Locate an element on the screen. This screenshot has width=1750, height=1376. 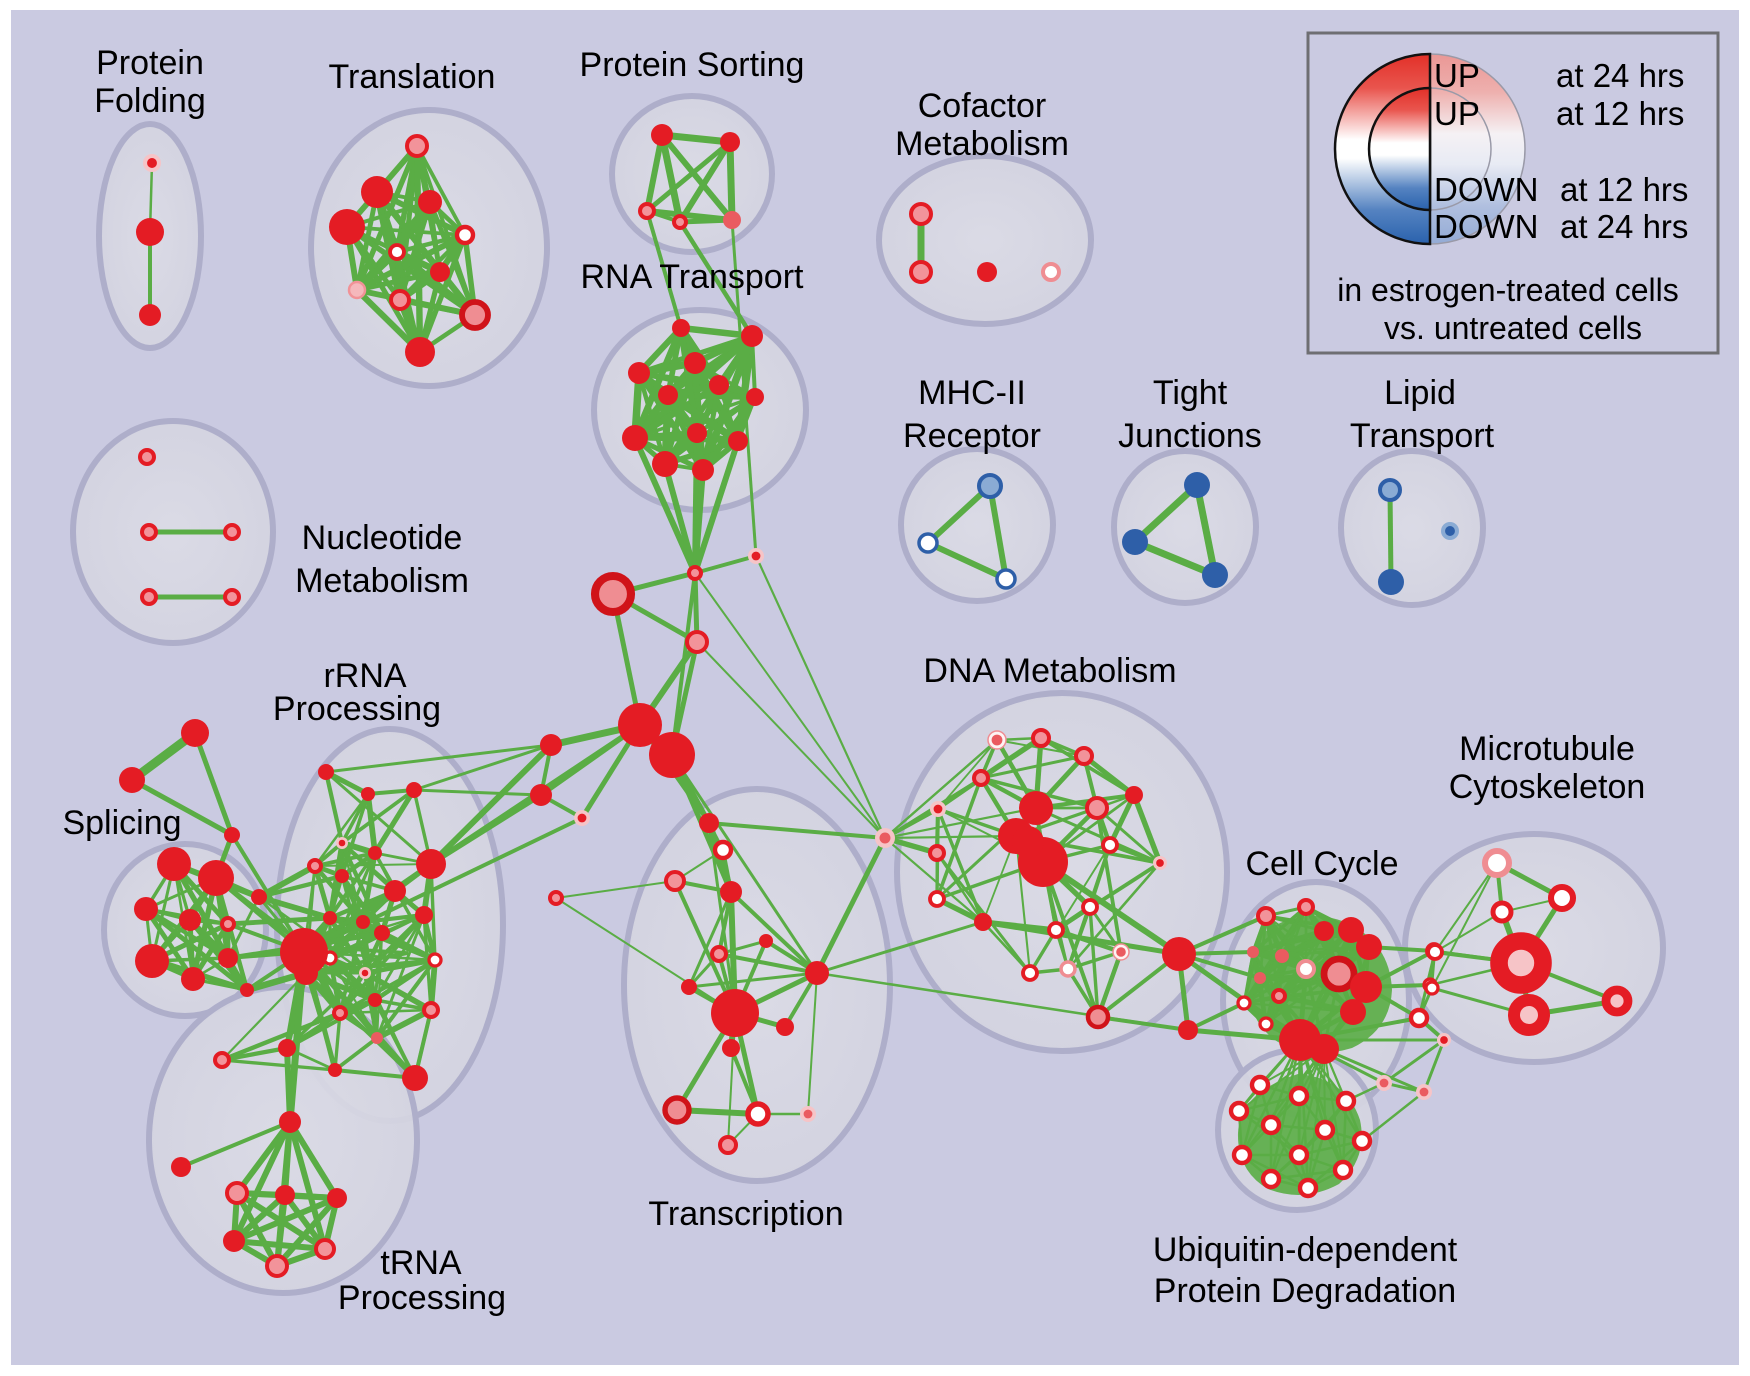
svg-text: rRNA is located at coordinates (364, 676).